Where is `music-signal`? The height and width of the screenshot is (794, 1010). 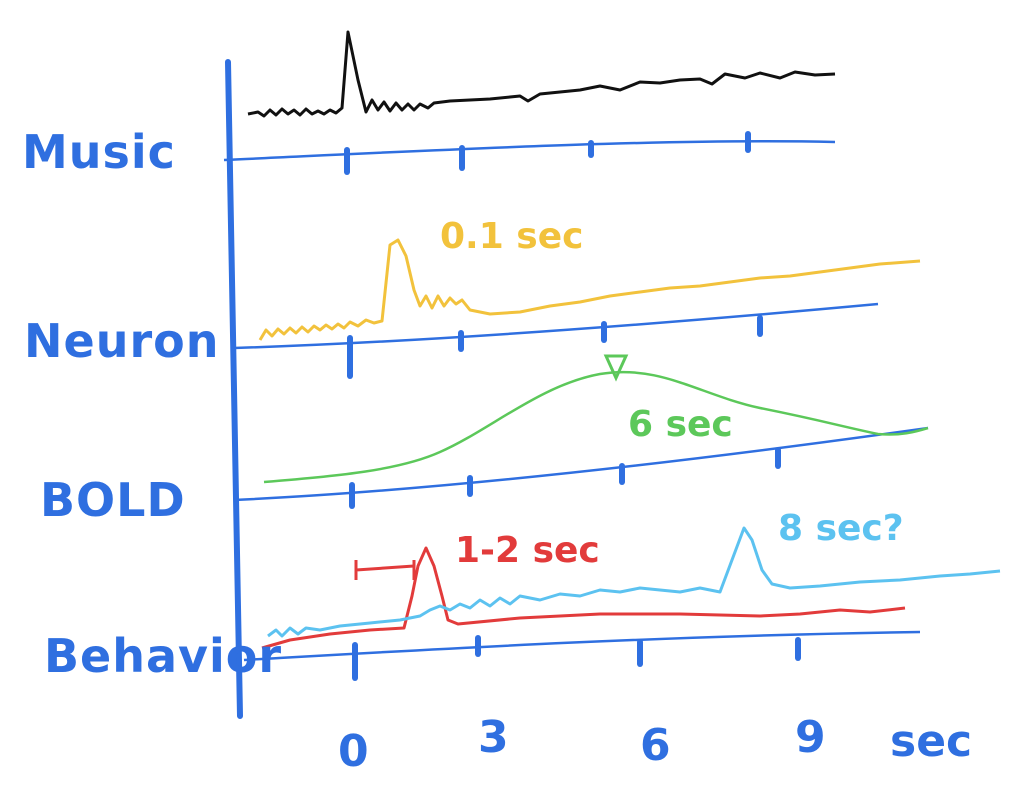 music-signal is located at coordinates (541, 74).